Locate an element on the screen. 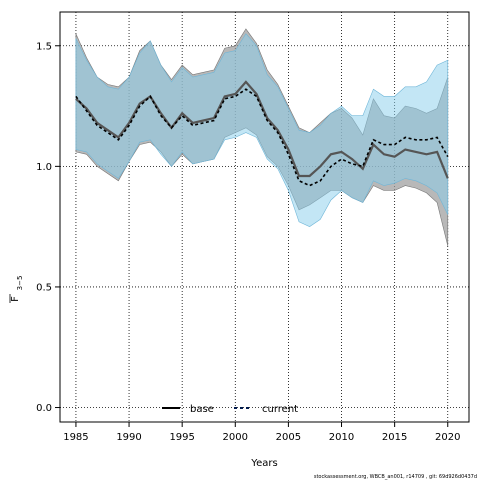  x-tick-label: 2000 is located at coordinates (235, 437).